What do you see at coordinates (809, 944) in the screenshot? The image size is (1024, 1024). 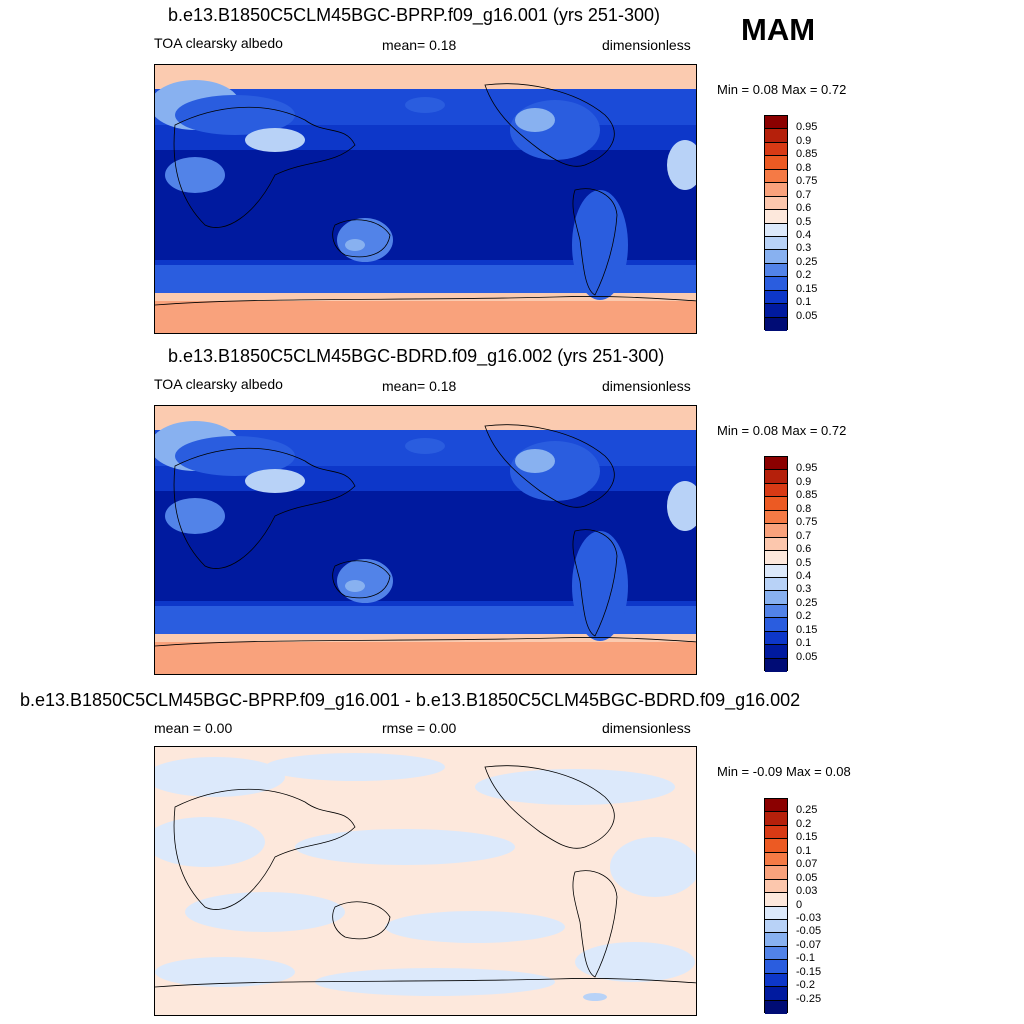 I see `colorbar-tick-label: -0.07` at bounding box center [809, 944].